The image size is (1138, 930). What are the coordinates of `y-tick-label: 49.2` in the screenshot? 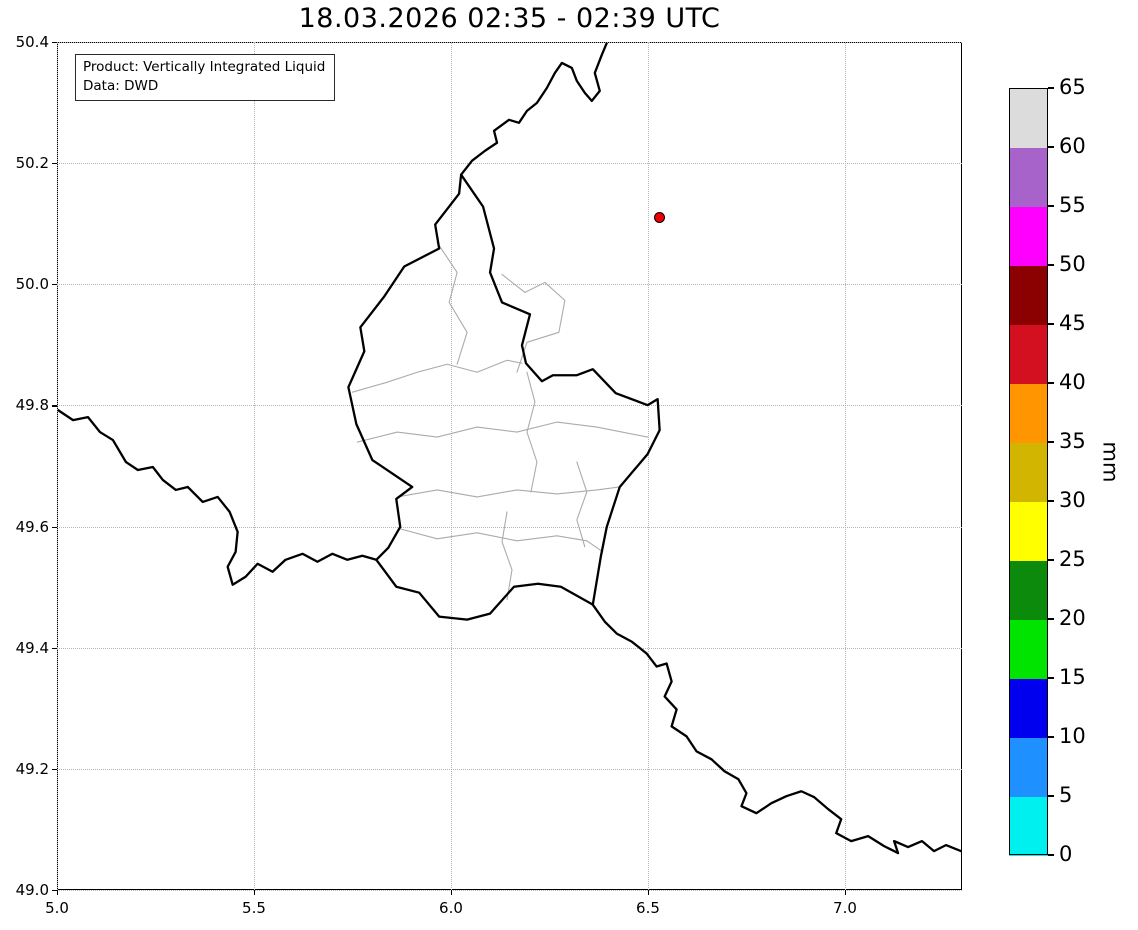 It's located at (32, 768).